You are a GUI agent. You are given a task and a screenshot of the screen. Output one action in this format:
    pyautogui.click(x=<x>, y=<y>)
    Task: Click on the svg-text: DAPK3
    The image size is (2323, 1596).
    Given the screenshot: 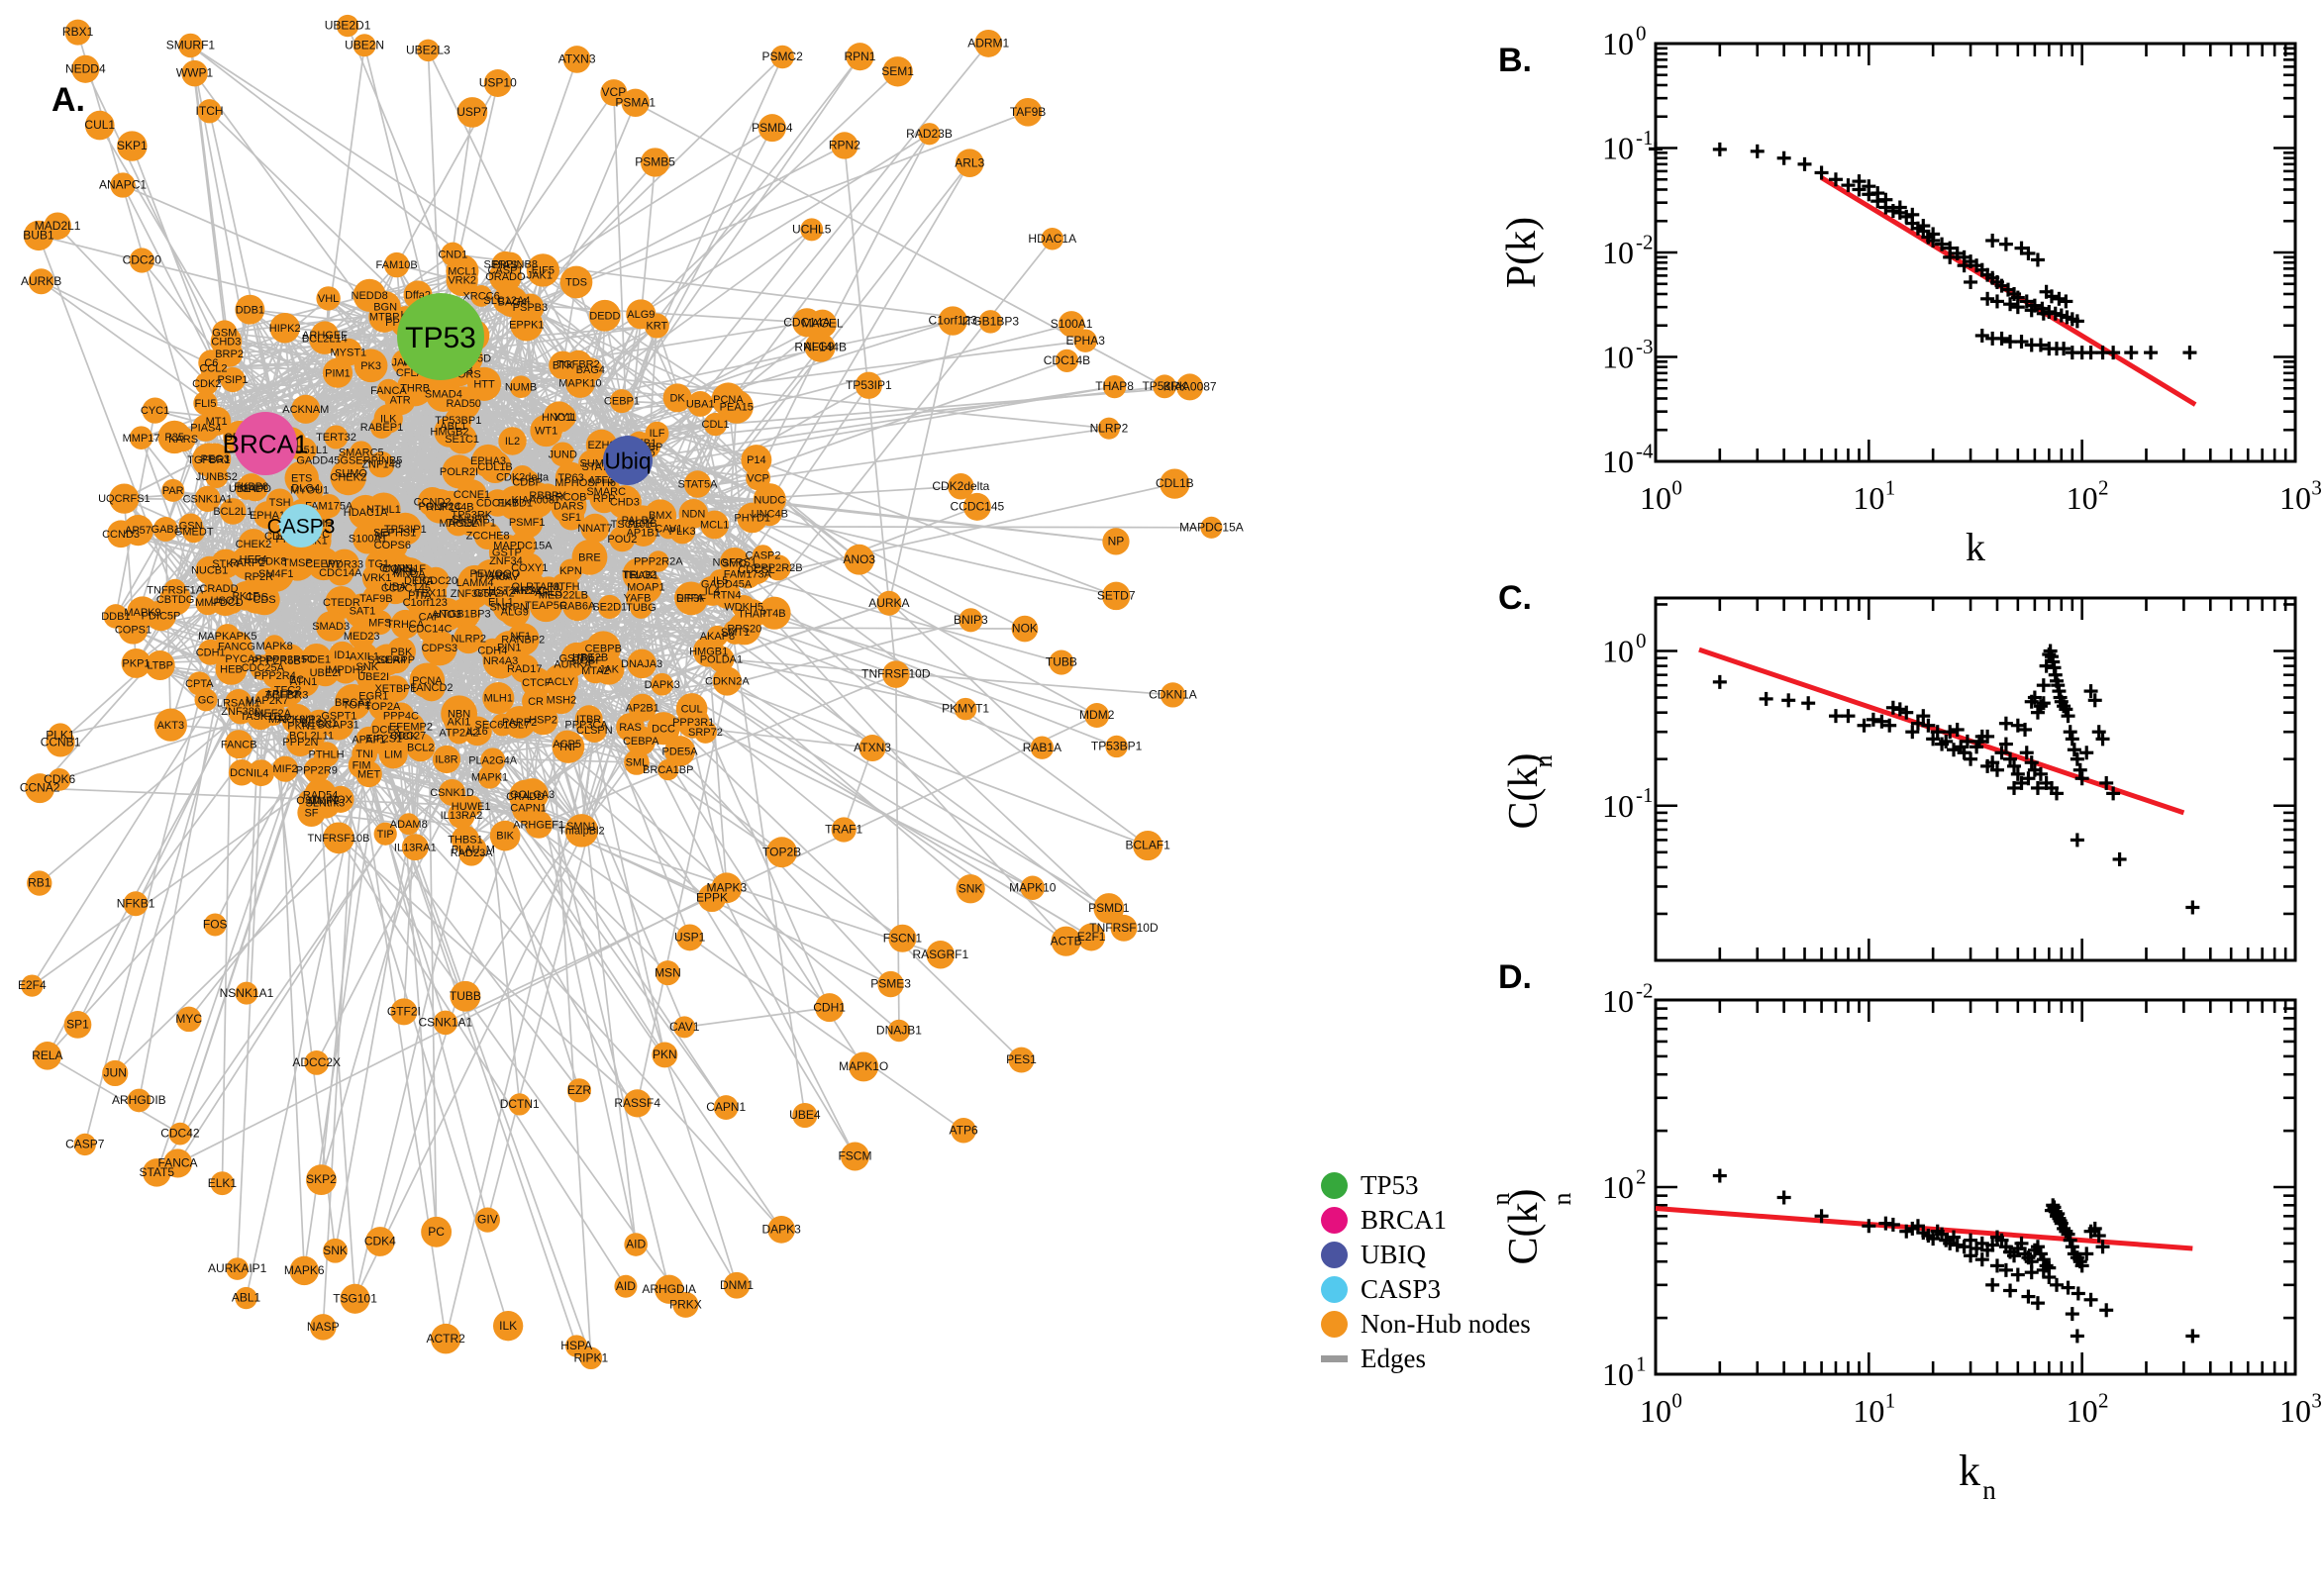 What is the action you would take?
    pyautogui.click(x=781, y=1229)
    